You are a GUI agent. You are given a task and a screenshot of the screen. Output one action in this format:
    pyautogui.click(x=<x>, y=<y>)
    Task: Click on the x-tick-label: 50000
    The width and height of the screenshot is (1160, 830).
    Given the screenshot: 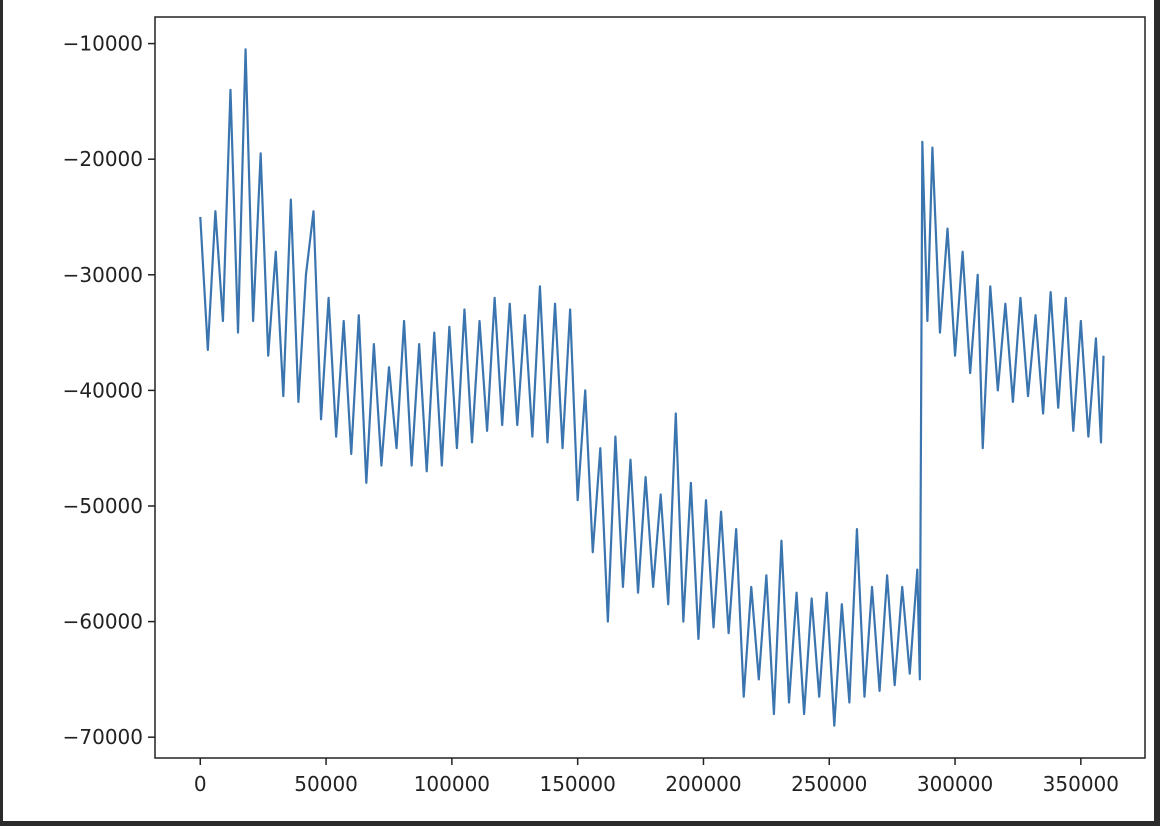 What is the action you would take?
    pyautogui.click(x=326, y=784)
    